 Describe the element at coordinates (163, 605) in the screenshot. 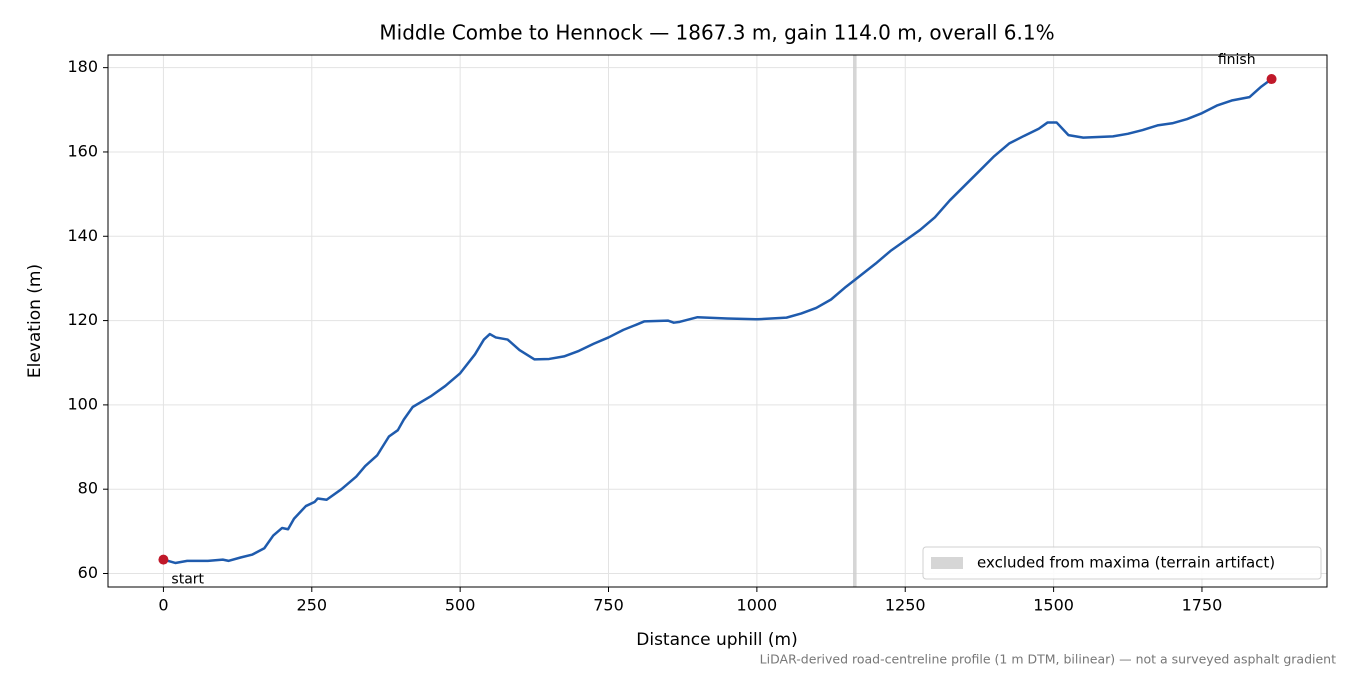

I see `x-tick-label: 0` at that location.